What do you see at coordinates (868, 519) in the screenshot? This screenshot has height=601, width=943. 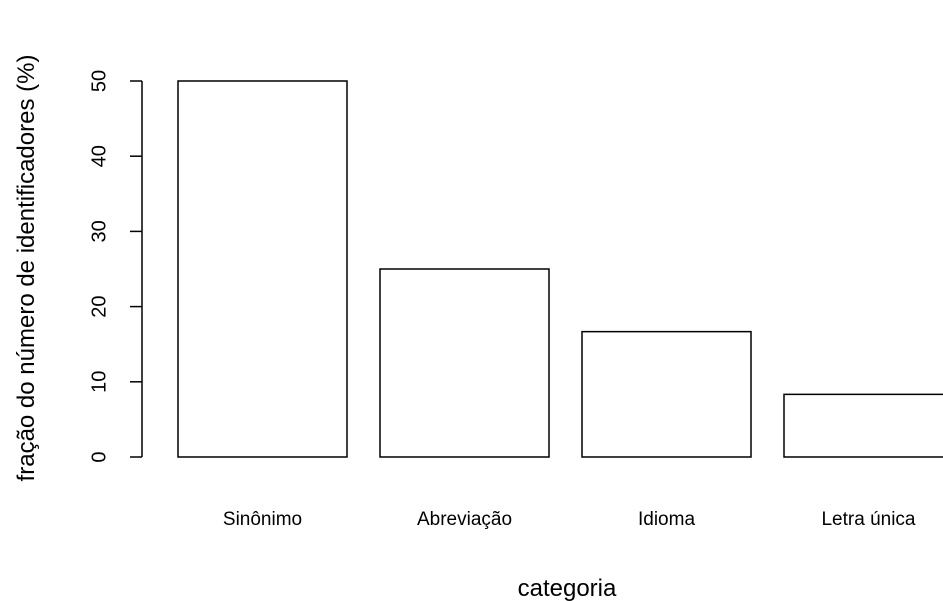 I see `category-label: Letra única` at bounding box center [868, 519].